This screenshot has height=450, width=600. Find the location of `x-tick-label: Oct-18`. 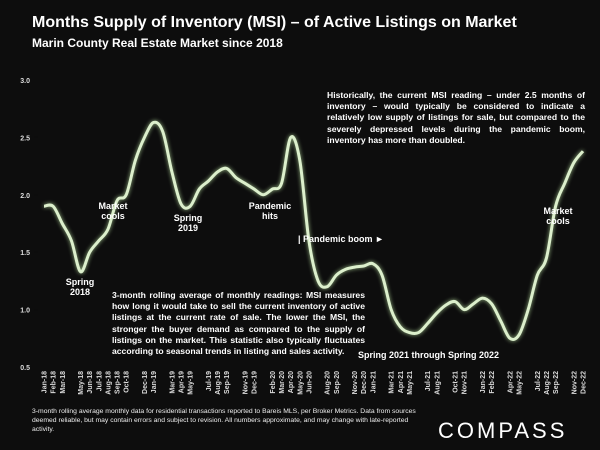

x-tick-label: Oct-18 is located at coordinates (127, 382).